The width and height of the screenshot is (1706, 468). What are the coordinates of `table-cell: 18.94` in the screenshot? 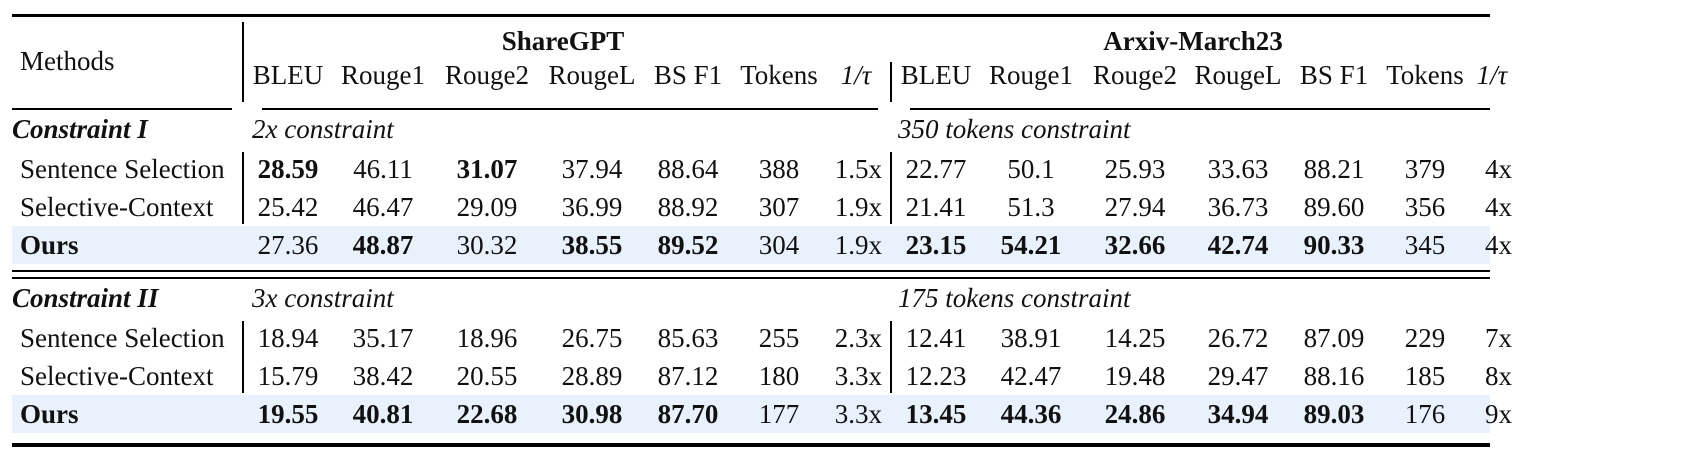 It's located at (288, 338).